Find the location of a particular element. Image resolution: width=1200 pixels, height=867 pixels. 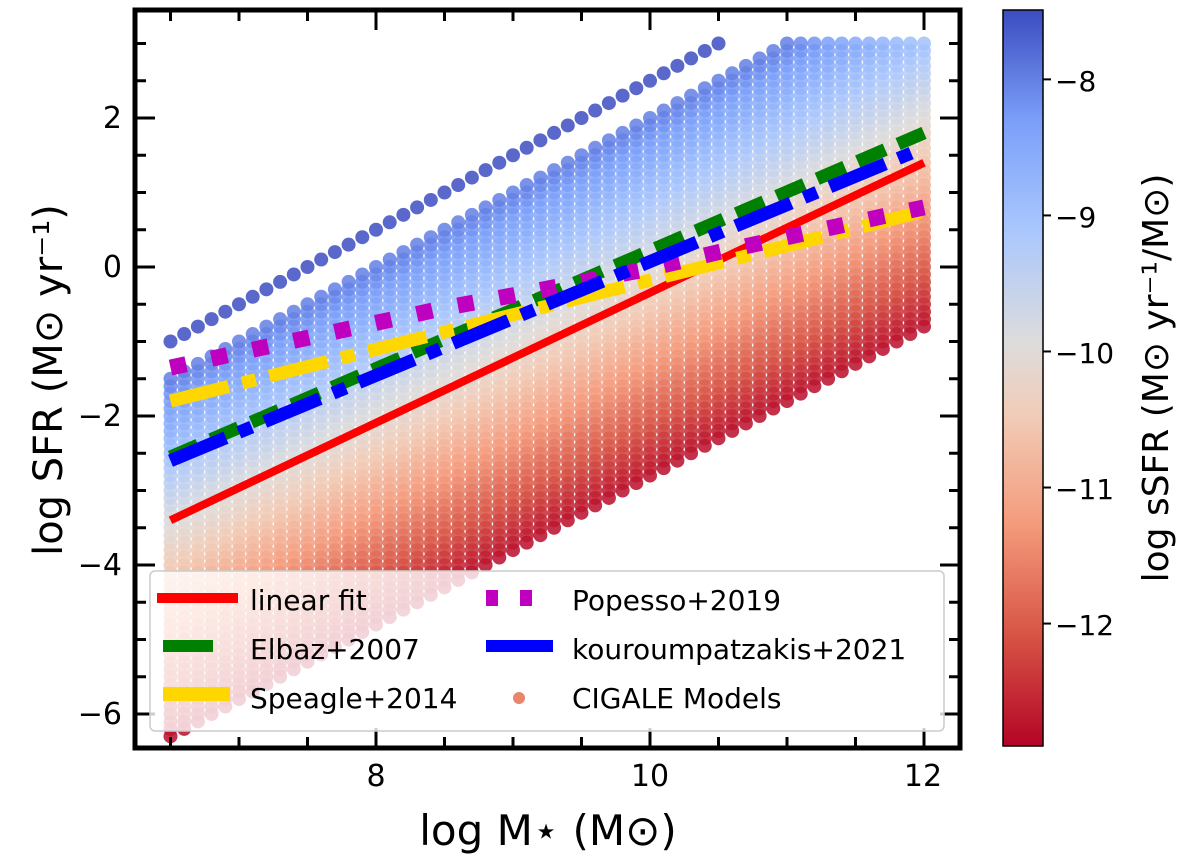

y-tick-label: −4 is located at coordinates (100, 565).